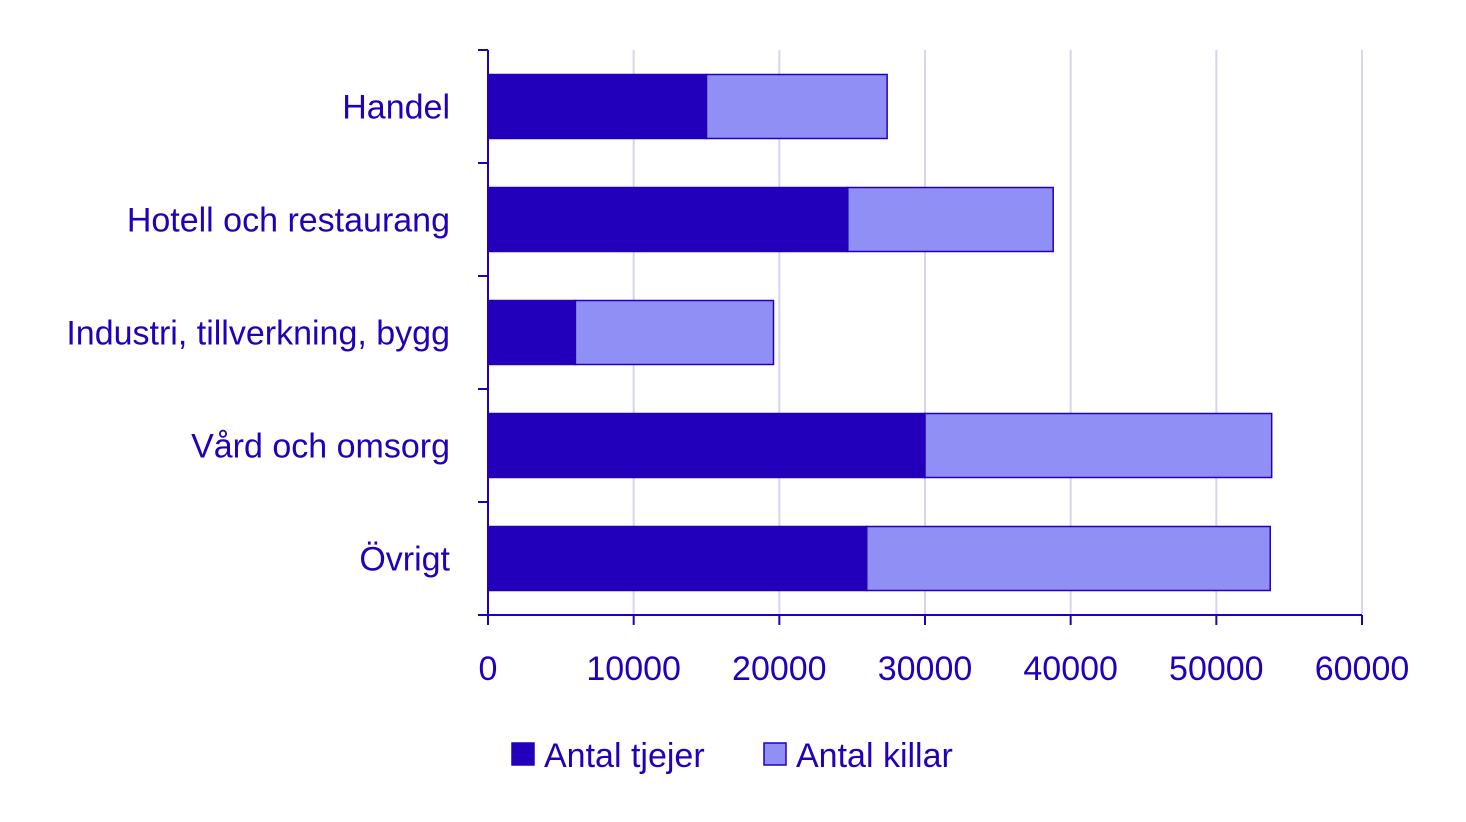 Image resolution: width=1466 pixels, height=822 pixels. Describe the element at coordinates (288, 221) in the screenshot. I see `category-label: Hotell och restaurang` at that location.